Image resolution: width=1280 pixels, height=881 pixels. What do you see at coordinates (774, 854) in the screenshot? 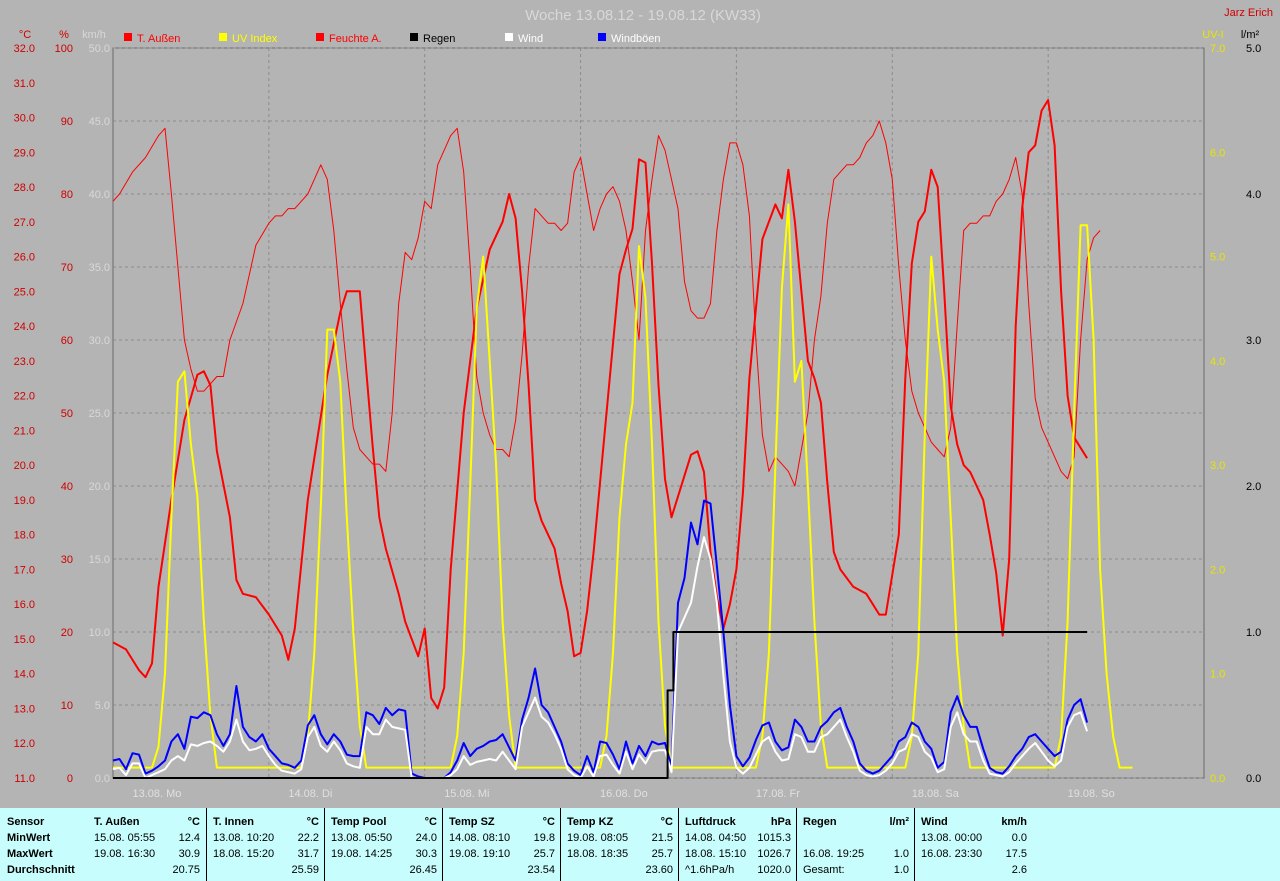
I see `stats-value: 1026.7` at bounding box center [774, 854].